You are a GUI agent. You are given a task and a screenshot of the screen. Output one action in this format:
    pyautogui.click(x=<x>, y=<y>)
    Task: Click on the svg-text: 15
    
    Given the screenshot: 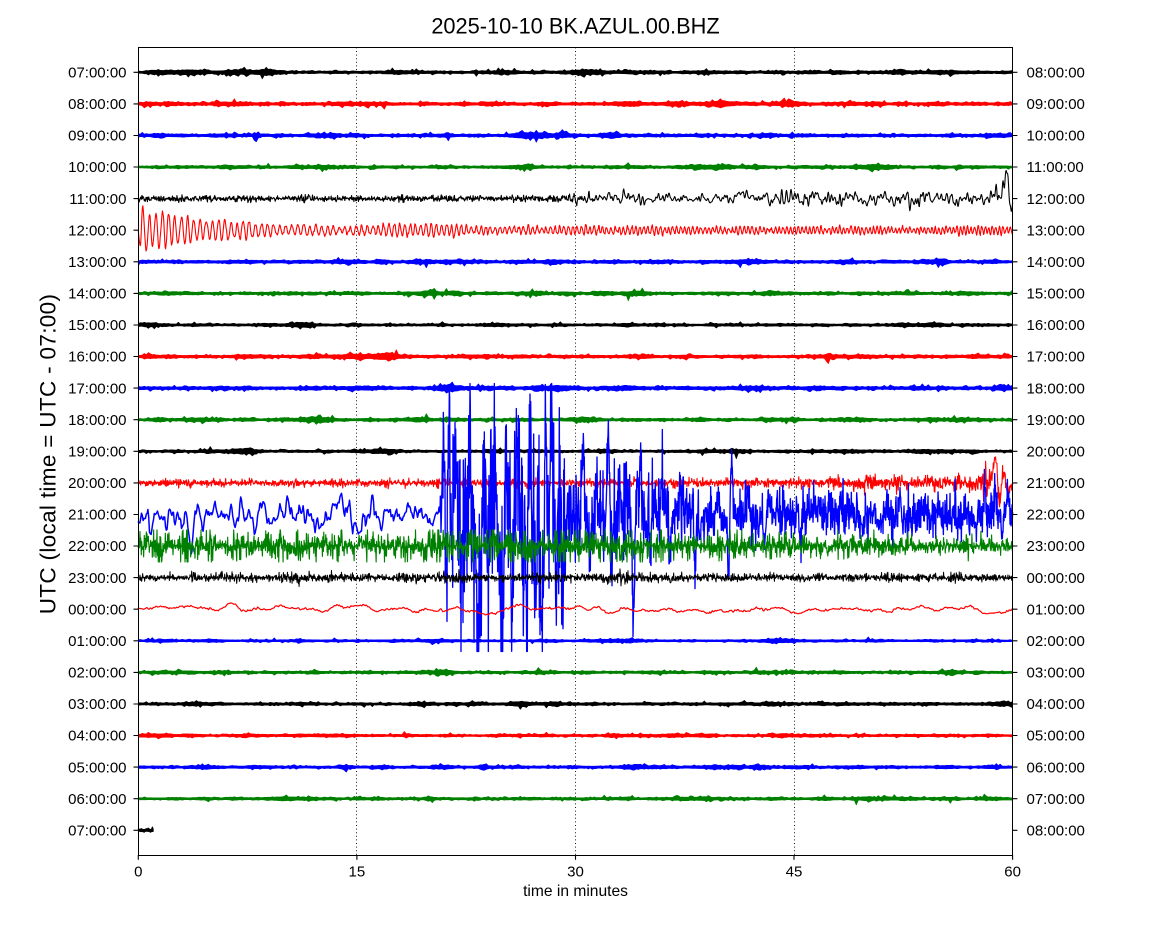 What is the action you would take?
    pyautogui.click(x=357, y=871)
    